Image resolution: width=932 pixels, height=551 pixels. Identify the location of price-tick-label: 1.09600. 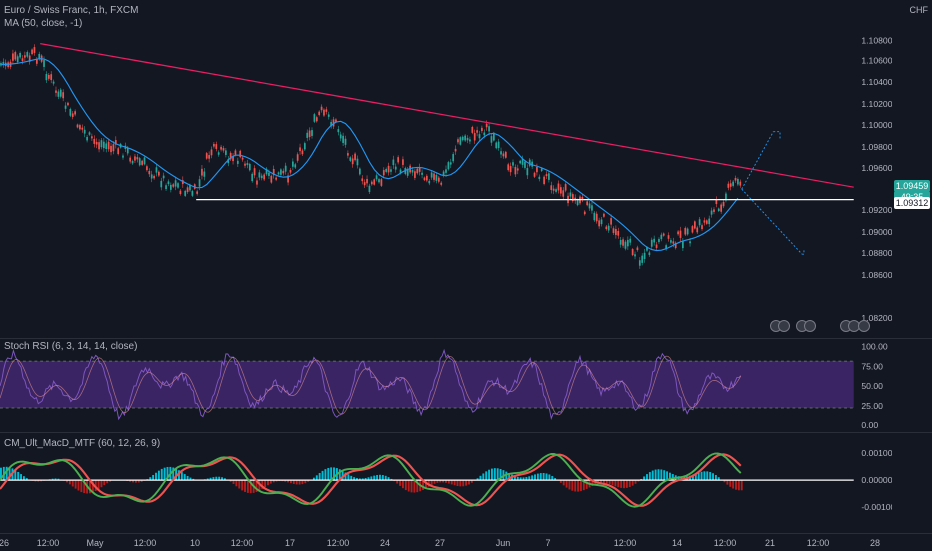
(876, 168).